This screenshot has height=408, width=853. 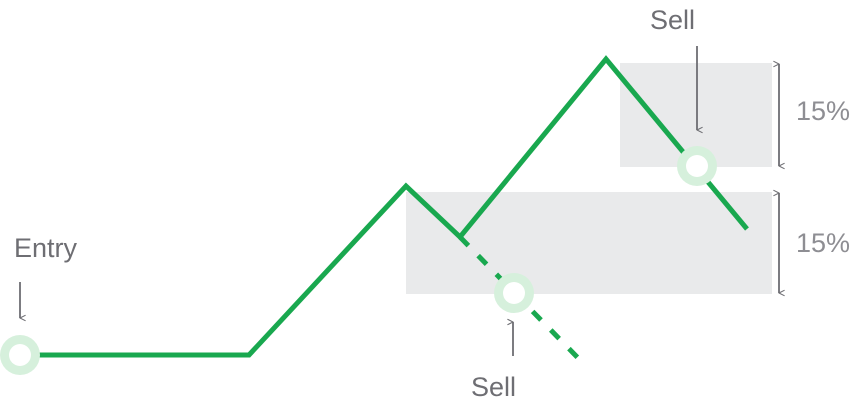 What do you see at coordinates (823, 243) in the screenshot?
I see `lower-percent-label: 15%` at bounding box center [823, 243].